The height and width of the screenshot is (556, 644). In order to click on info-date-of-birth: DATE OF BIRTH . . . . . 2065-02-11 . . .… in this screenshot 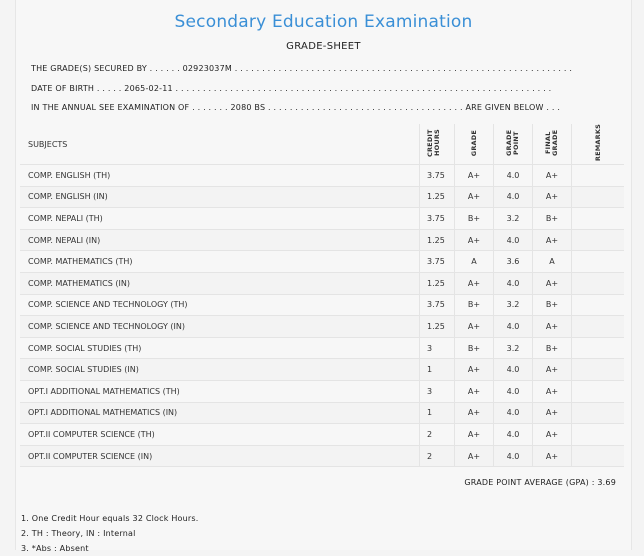, I will do `click(291, 88)`.